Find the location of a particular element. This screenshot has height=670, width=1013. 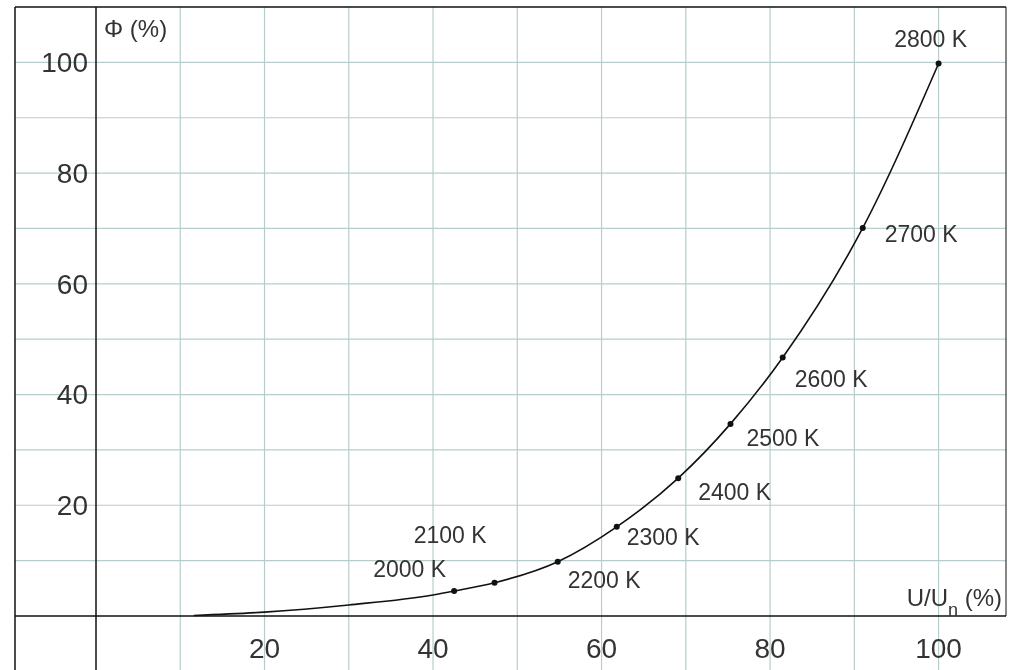

annotation: 2400 K is located at coordinates (735, 492).